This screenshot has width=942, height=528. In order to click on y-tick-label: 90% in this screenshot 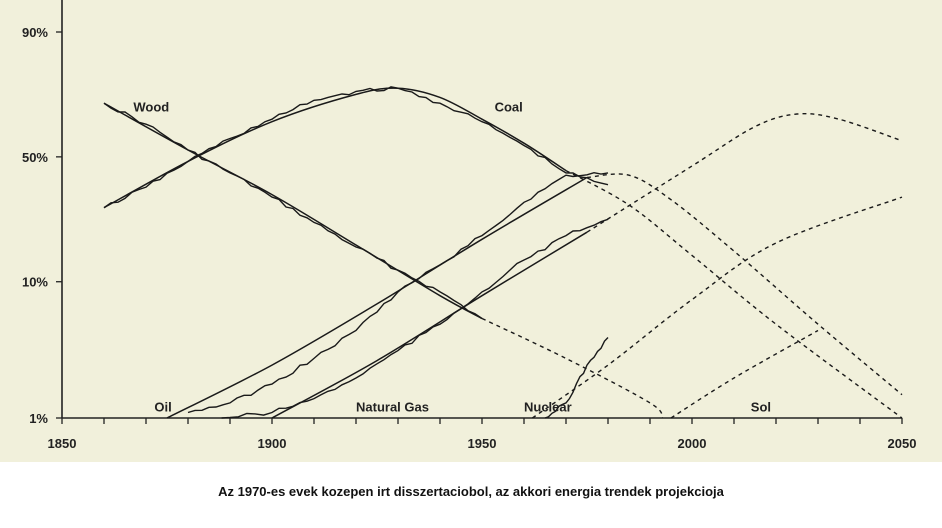, I will do `click(35, 32)`.